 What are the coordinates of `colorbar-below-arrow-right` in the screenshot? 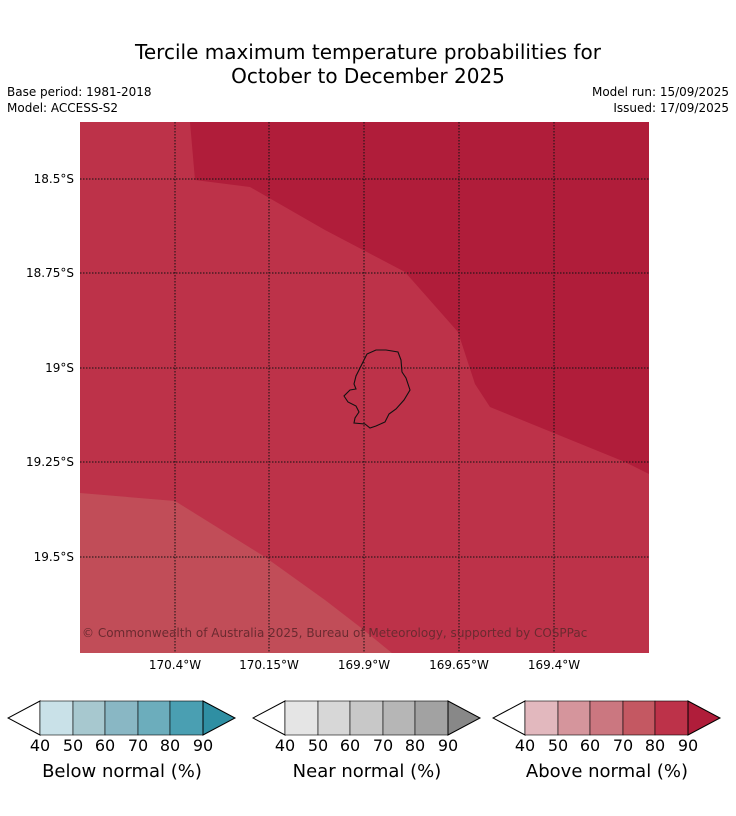 It's located at (219, 718).